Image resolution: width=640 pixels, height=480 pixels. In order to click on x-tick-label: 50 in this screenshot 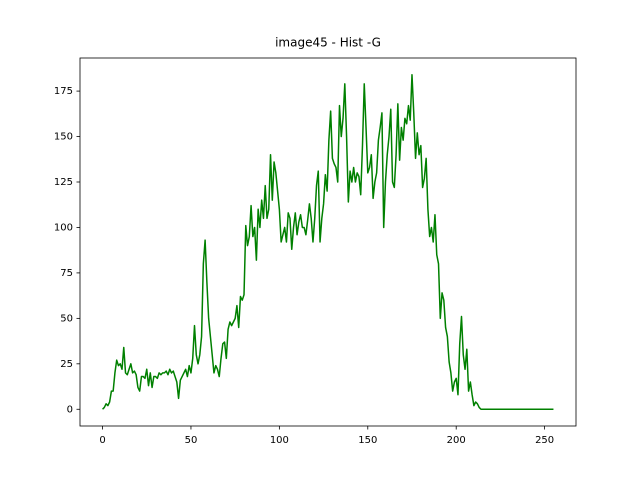, I will do `click(191, 440)`.